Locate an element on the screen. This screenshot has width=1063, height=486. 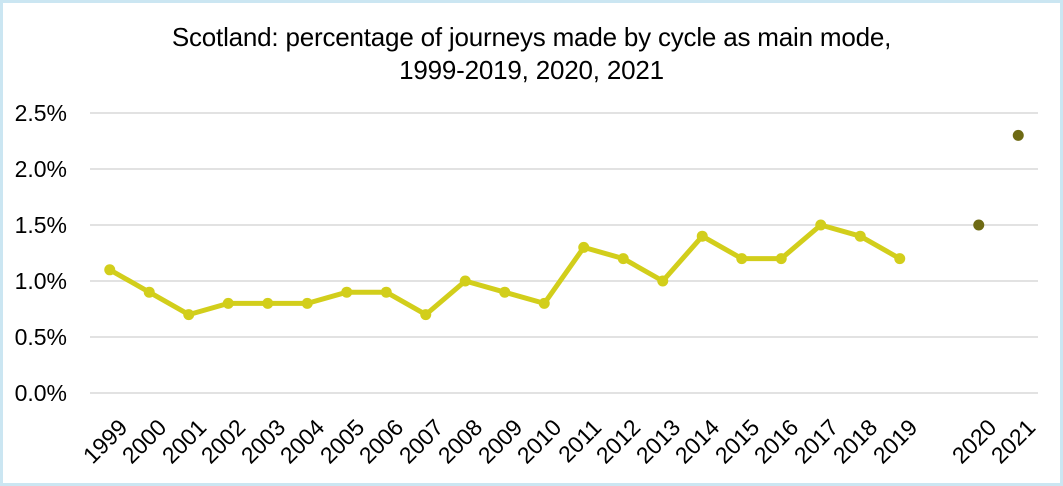
y-tick-label: 2.5% is located at coordinates (40, 113).